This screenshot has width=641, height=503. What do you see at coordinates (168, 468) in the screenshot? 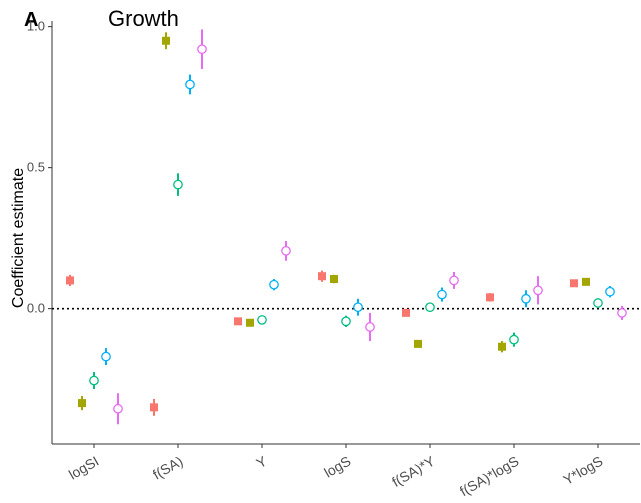
I see `x-tick-label: f(SA)` at bounding box center [168, 468].